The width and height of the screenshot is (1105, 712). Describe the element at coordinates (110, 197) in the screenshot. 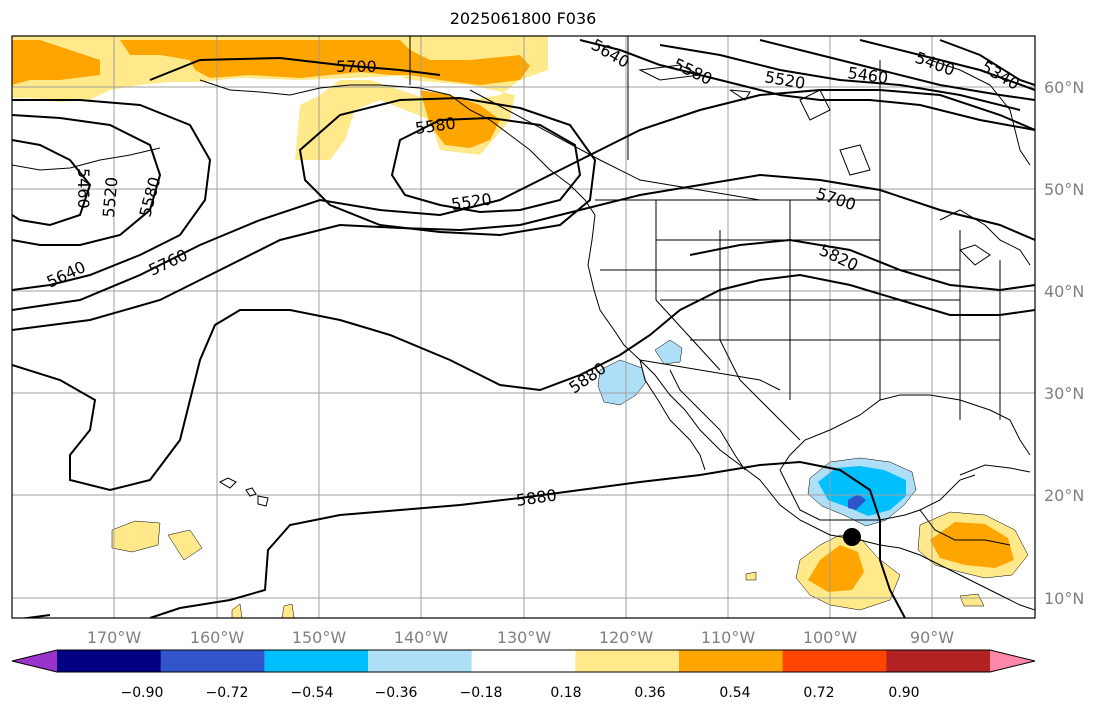

I see `contour-label: 5520` at that location.